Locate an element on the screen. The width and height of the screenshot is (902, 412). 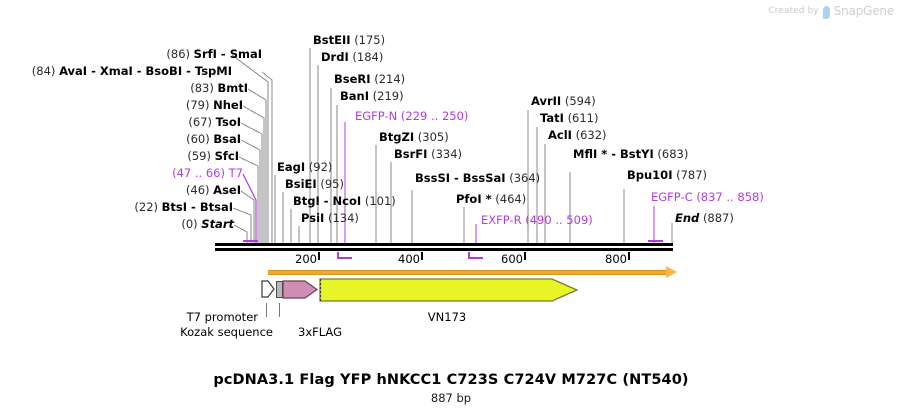
site-name: End is located at coordinates (687, 218).